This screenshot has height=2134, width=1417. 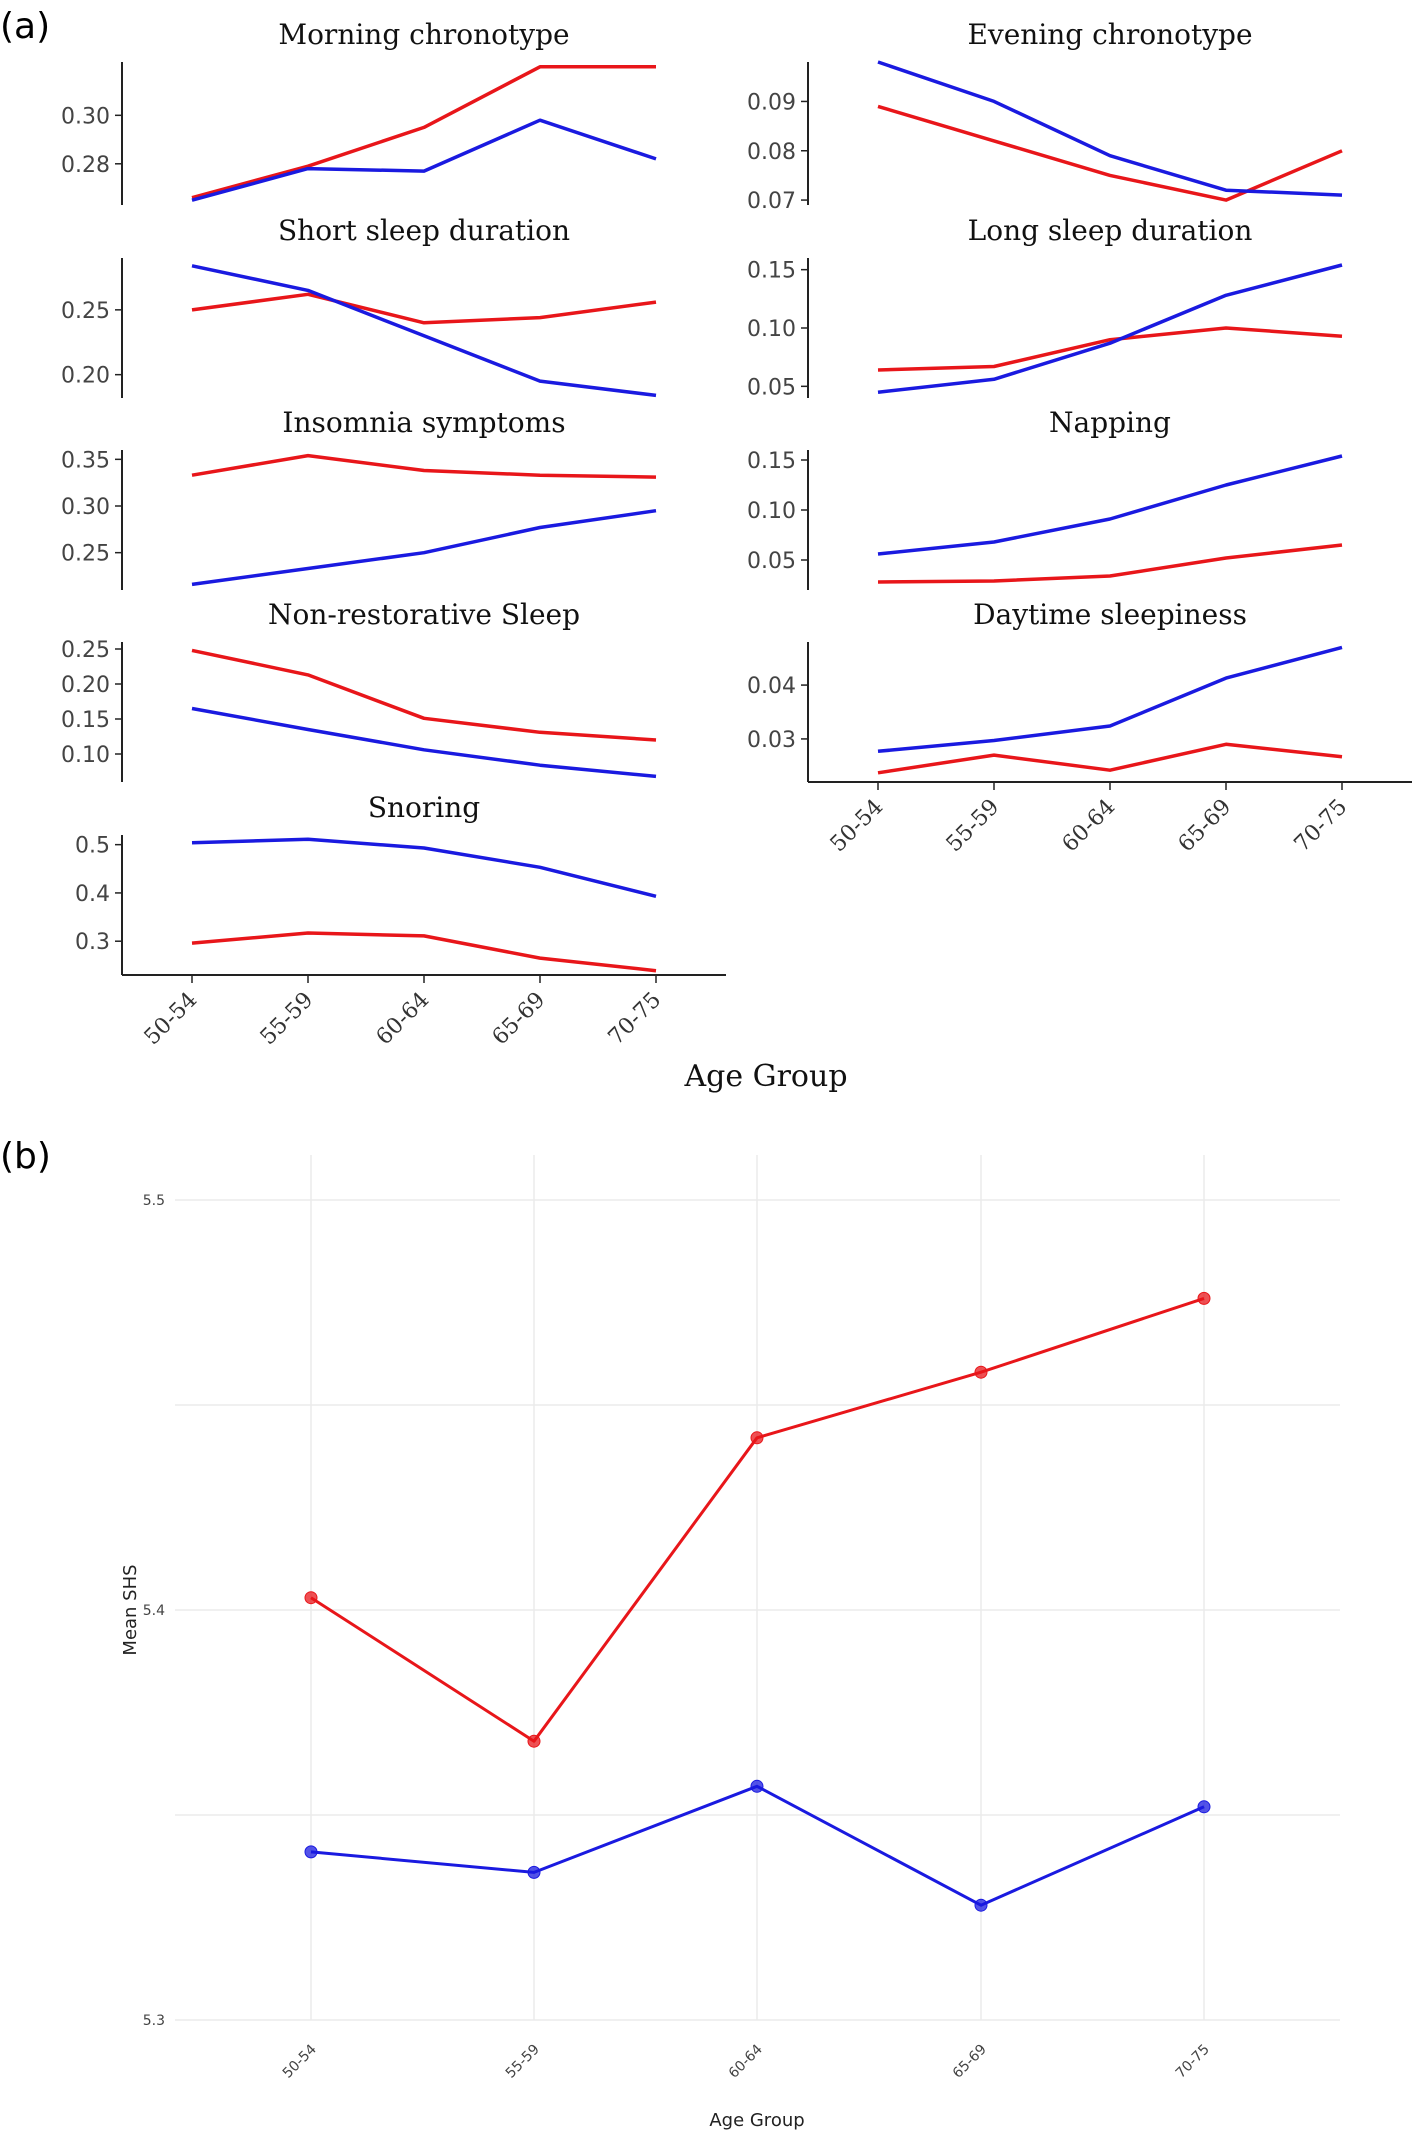 I want to click on subplot-title: Snoring, so click(x=424, y=807).